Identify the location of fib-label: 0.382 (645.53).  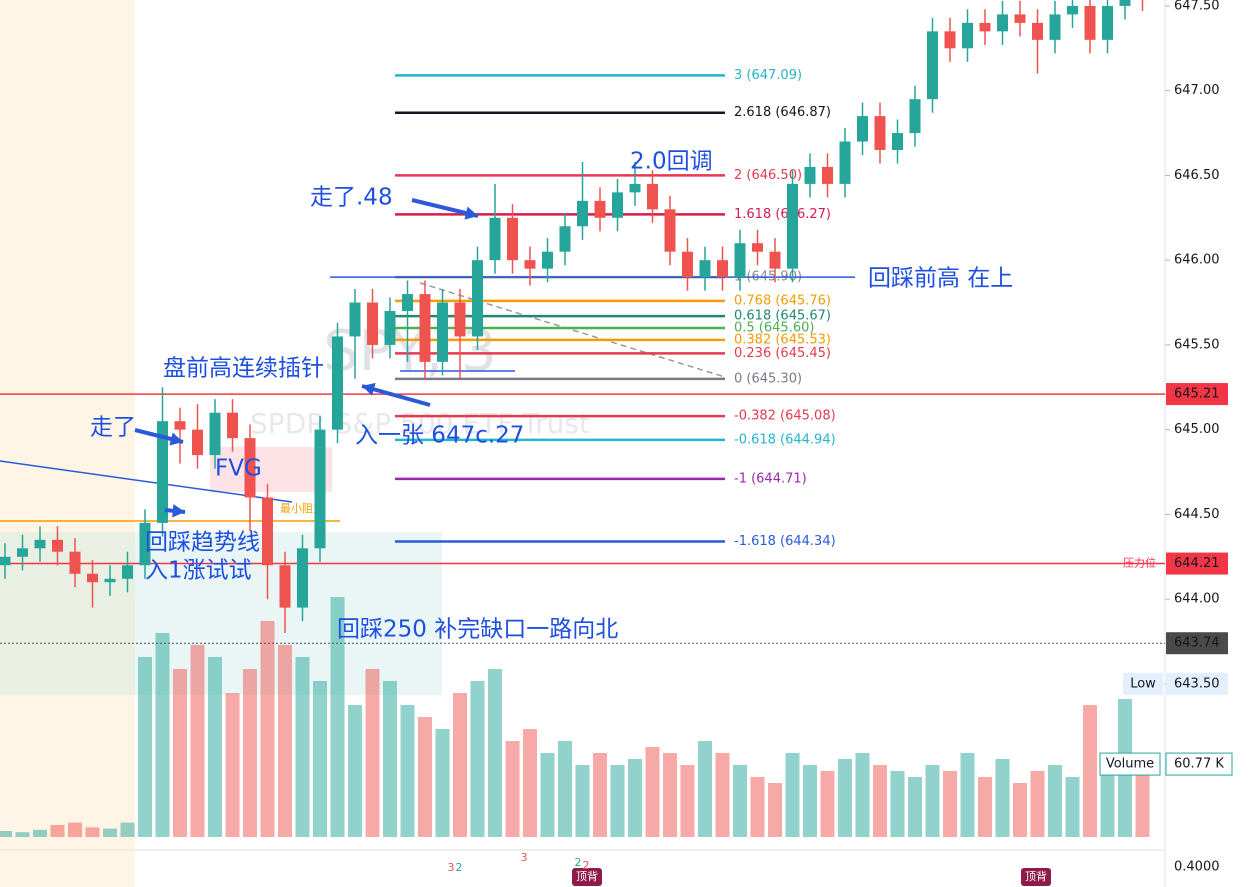
(782, 339).